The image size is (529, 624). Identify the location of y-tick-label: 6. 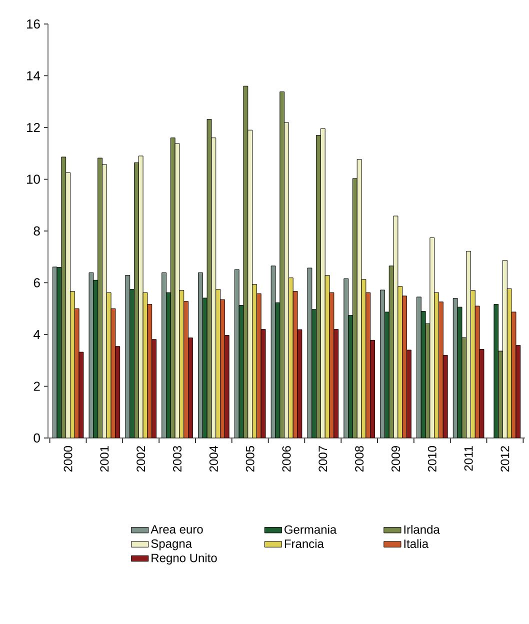
(37, 283).